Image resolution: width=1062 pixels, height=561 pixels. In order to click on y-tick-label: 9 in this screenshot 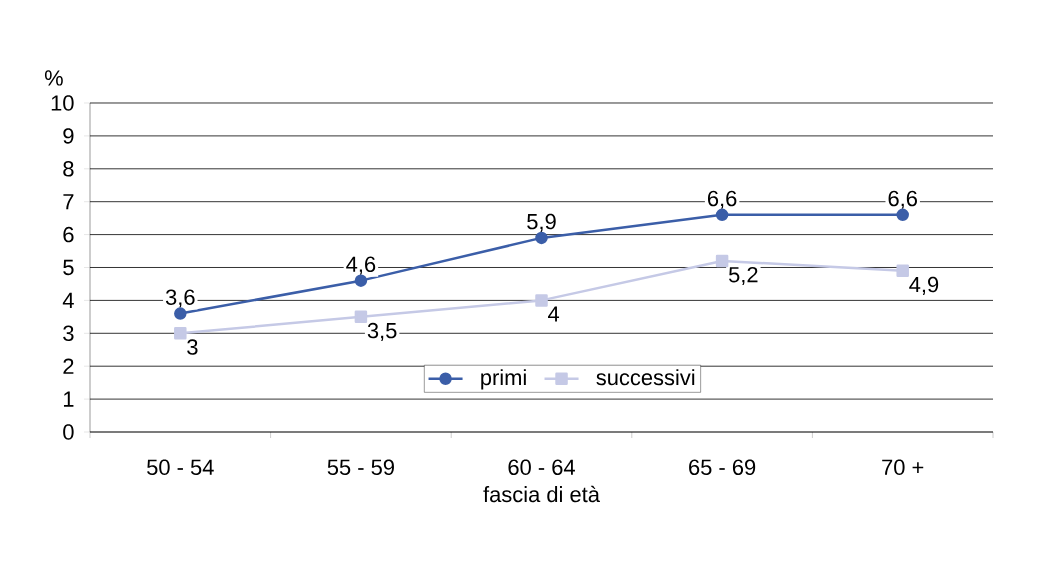, I will do `click(68, 136)`.